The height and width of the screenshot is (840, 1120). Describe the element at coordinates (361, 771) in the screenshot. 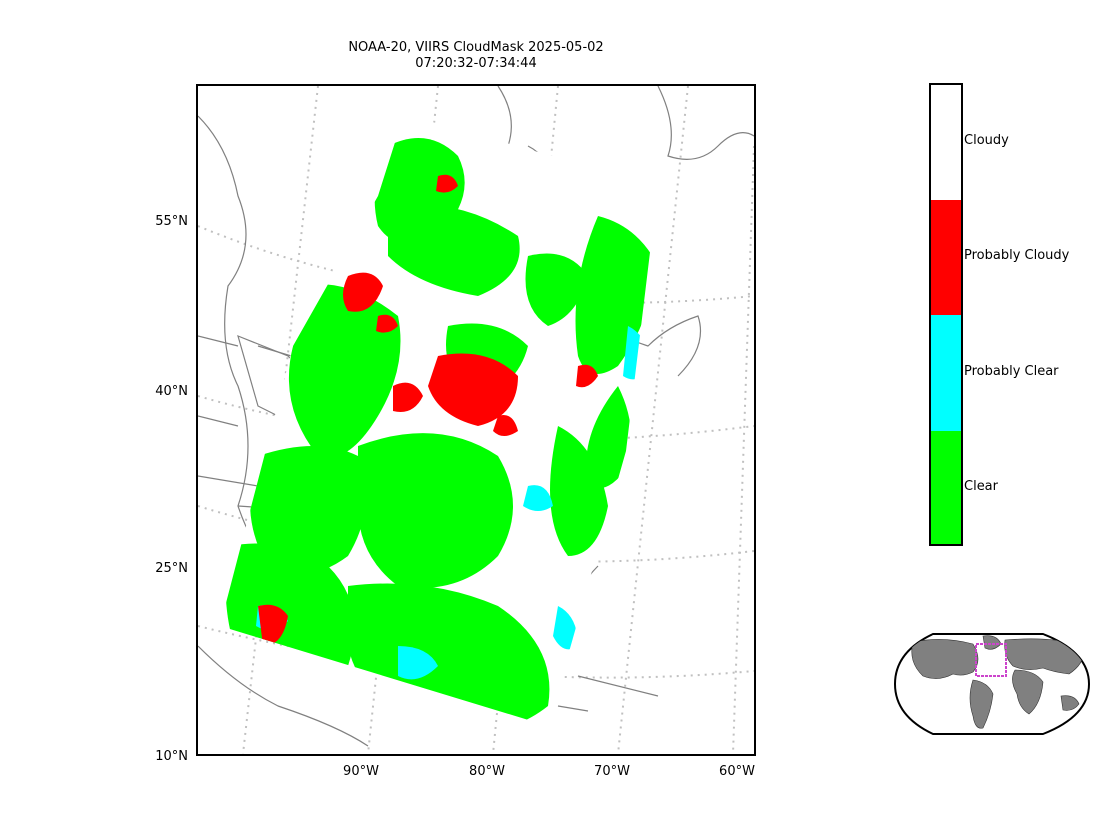

I see `lon-label-90w: 90°W` at that location.